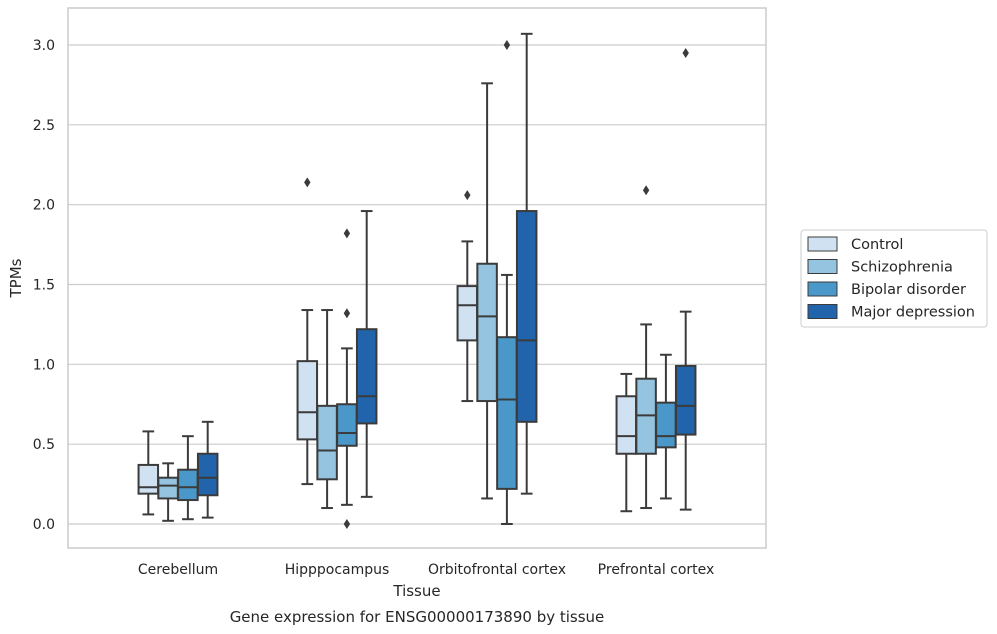 The width and height of the screenshot is (997, 634). Describe the element at coordinates (902, 268) in the screenshot. I see `legend-label: Schizophrenia` at that location.